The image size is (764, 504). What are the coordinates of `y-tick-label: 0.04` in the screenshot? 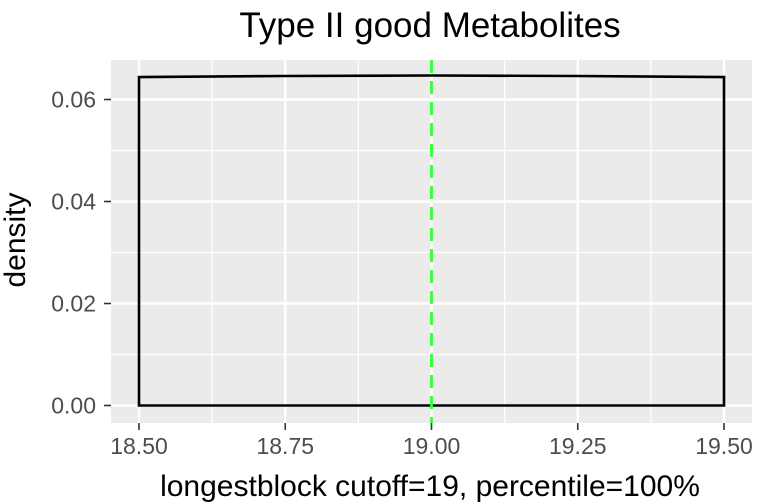 It's located at (73, 202).